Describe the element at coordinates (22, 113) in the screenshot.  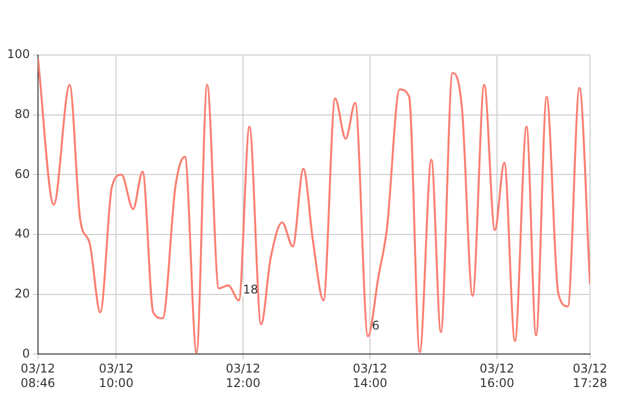
I see `y-tick-label: 80` at that location.